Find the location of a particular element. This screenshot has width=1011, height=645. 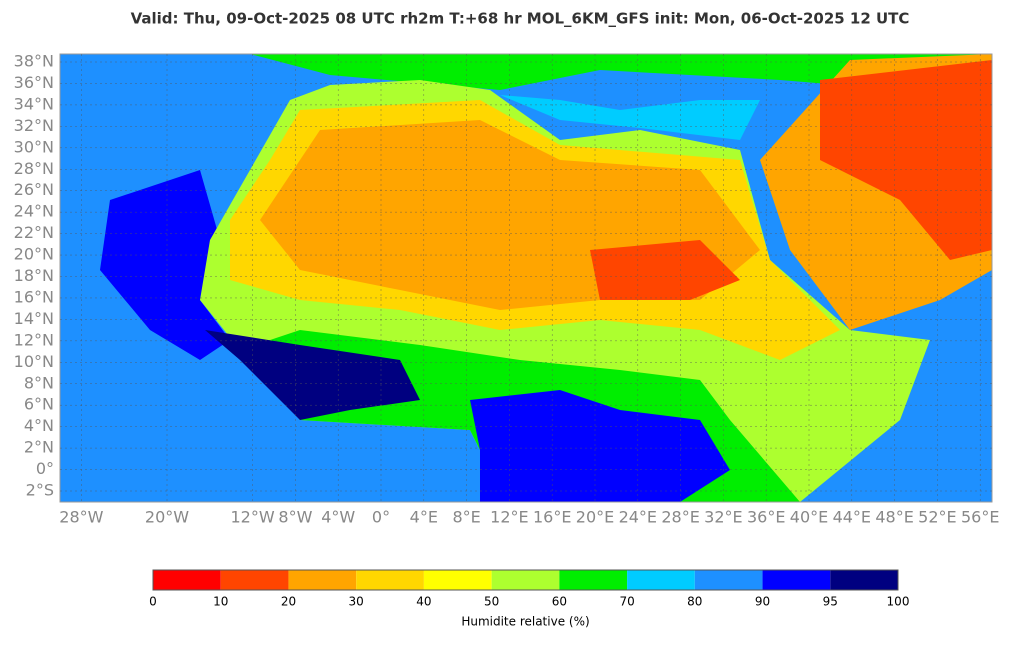

lat-tick-label: 28°N is located at coordinates (34, 168).